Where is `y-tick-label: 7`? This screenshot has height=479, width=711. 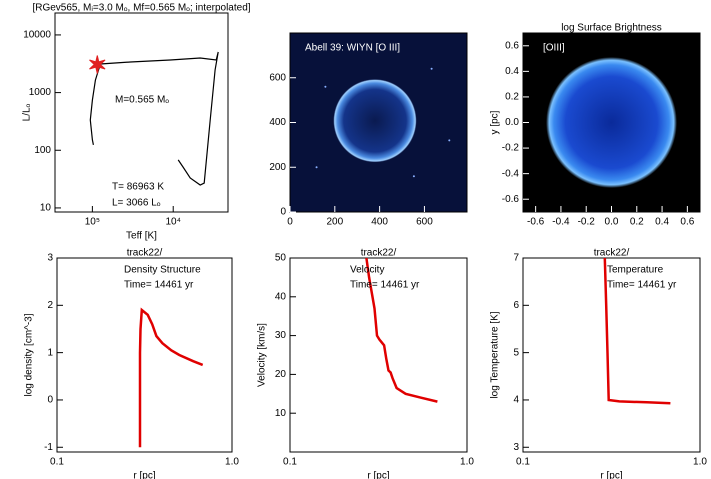 y-tick-label: 7 is located at coordinates (516, 258).